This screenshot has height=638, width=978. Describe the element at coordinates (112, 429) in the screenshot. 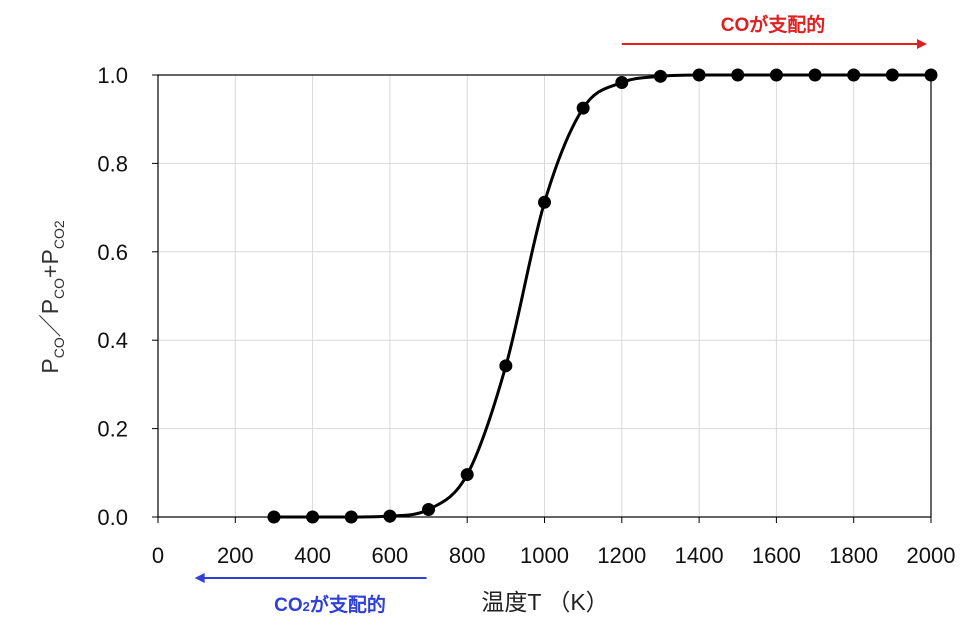

I see `y-tick-label: 0.2` at that location.